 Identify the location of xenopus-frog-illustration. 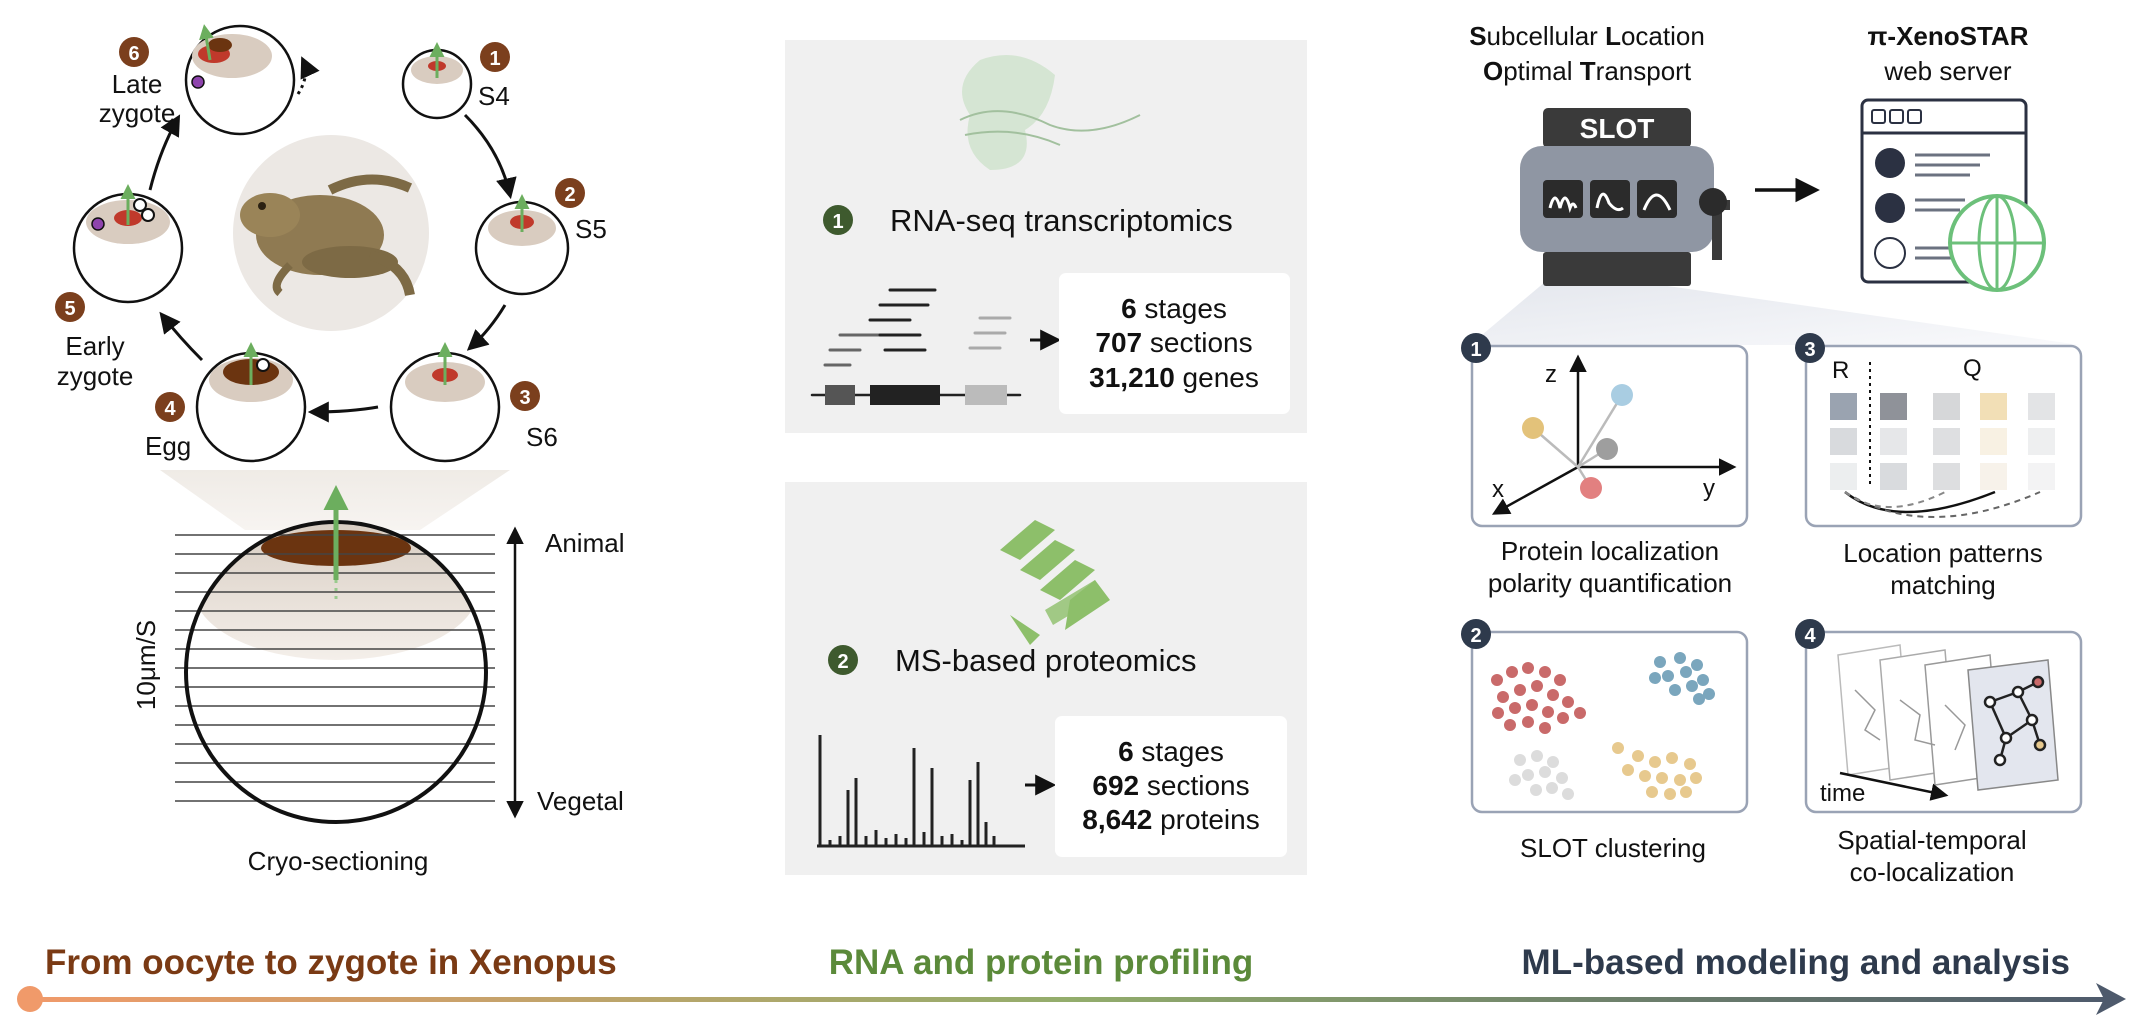
(331, 233).